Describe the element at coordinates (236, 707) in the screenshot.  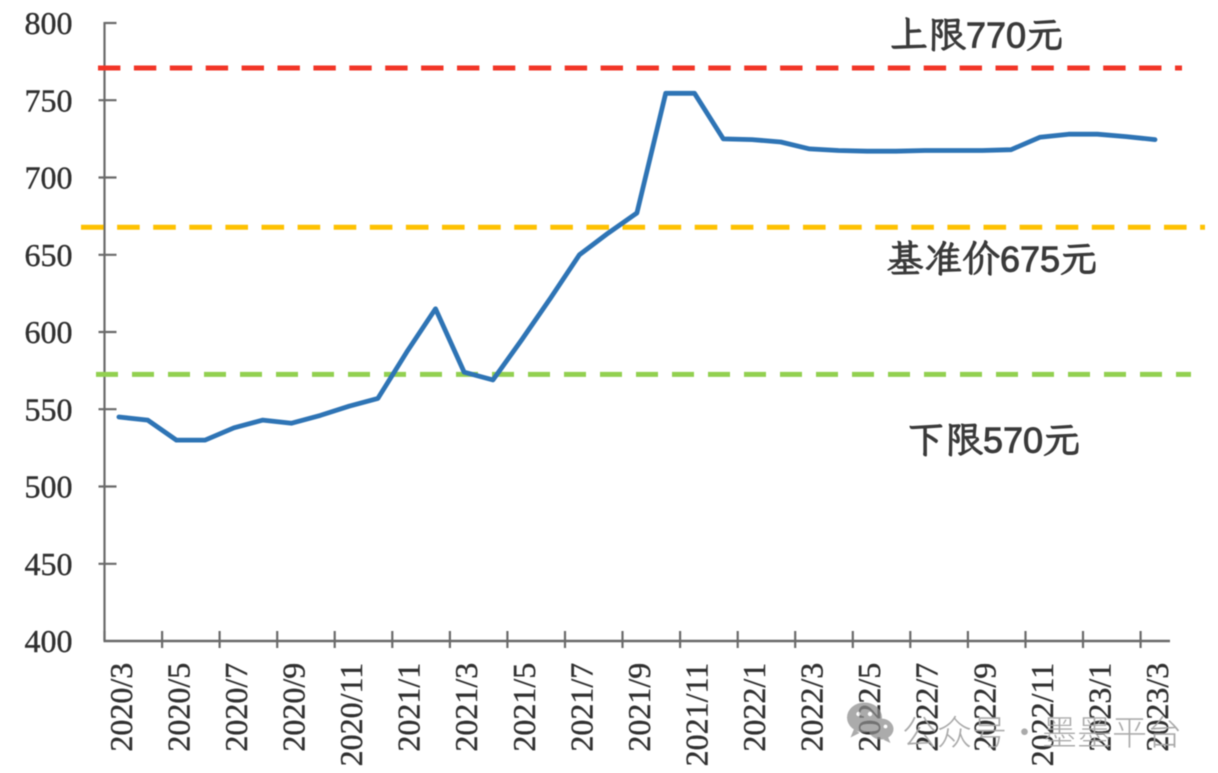
I see `svg-text: 2020/7` at that location.